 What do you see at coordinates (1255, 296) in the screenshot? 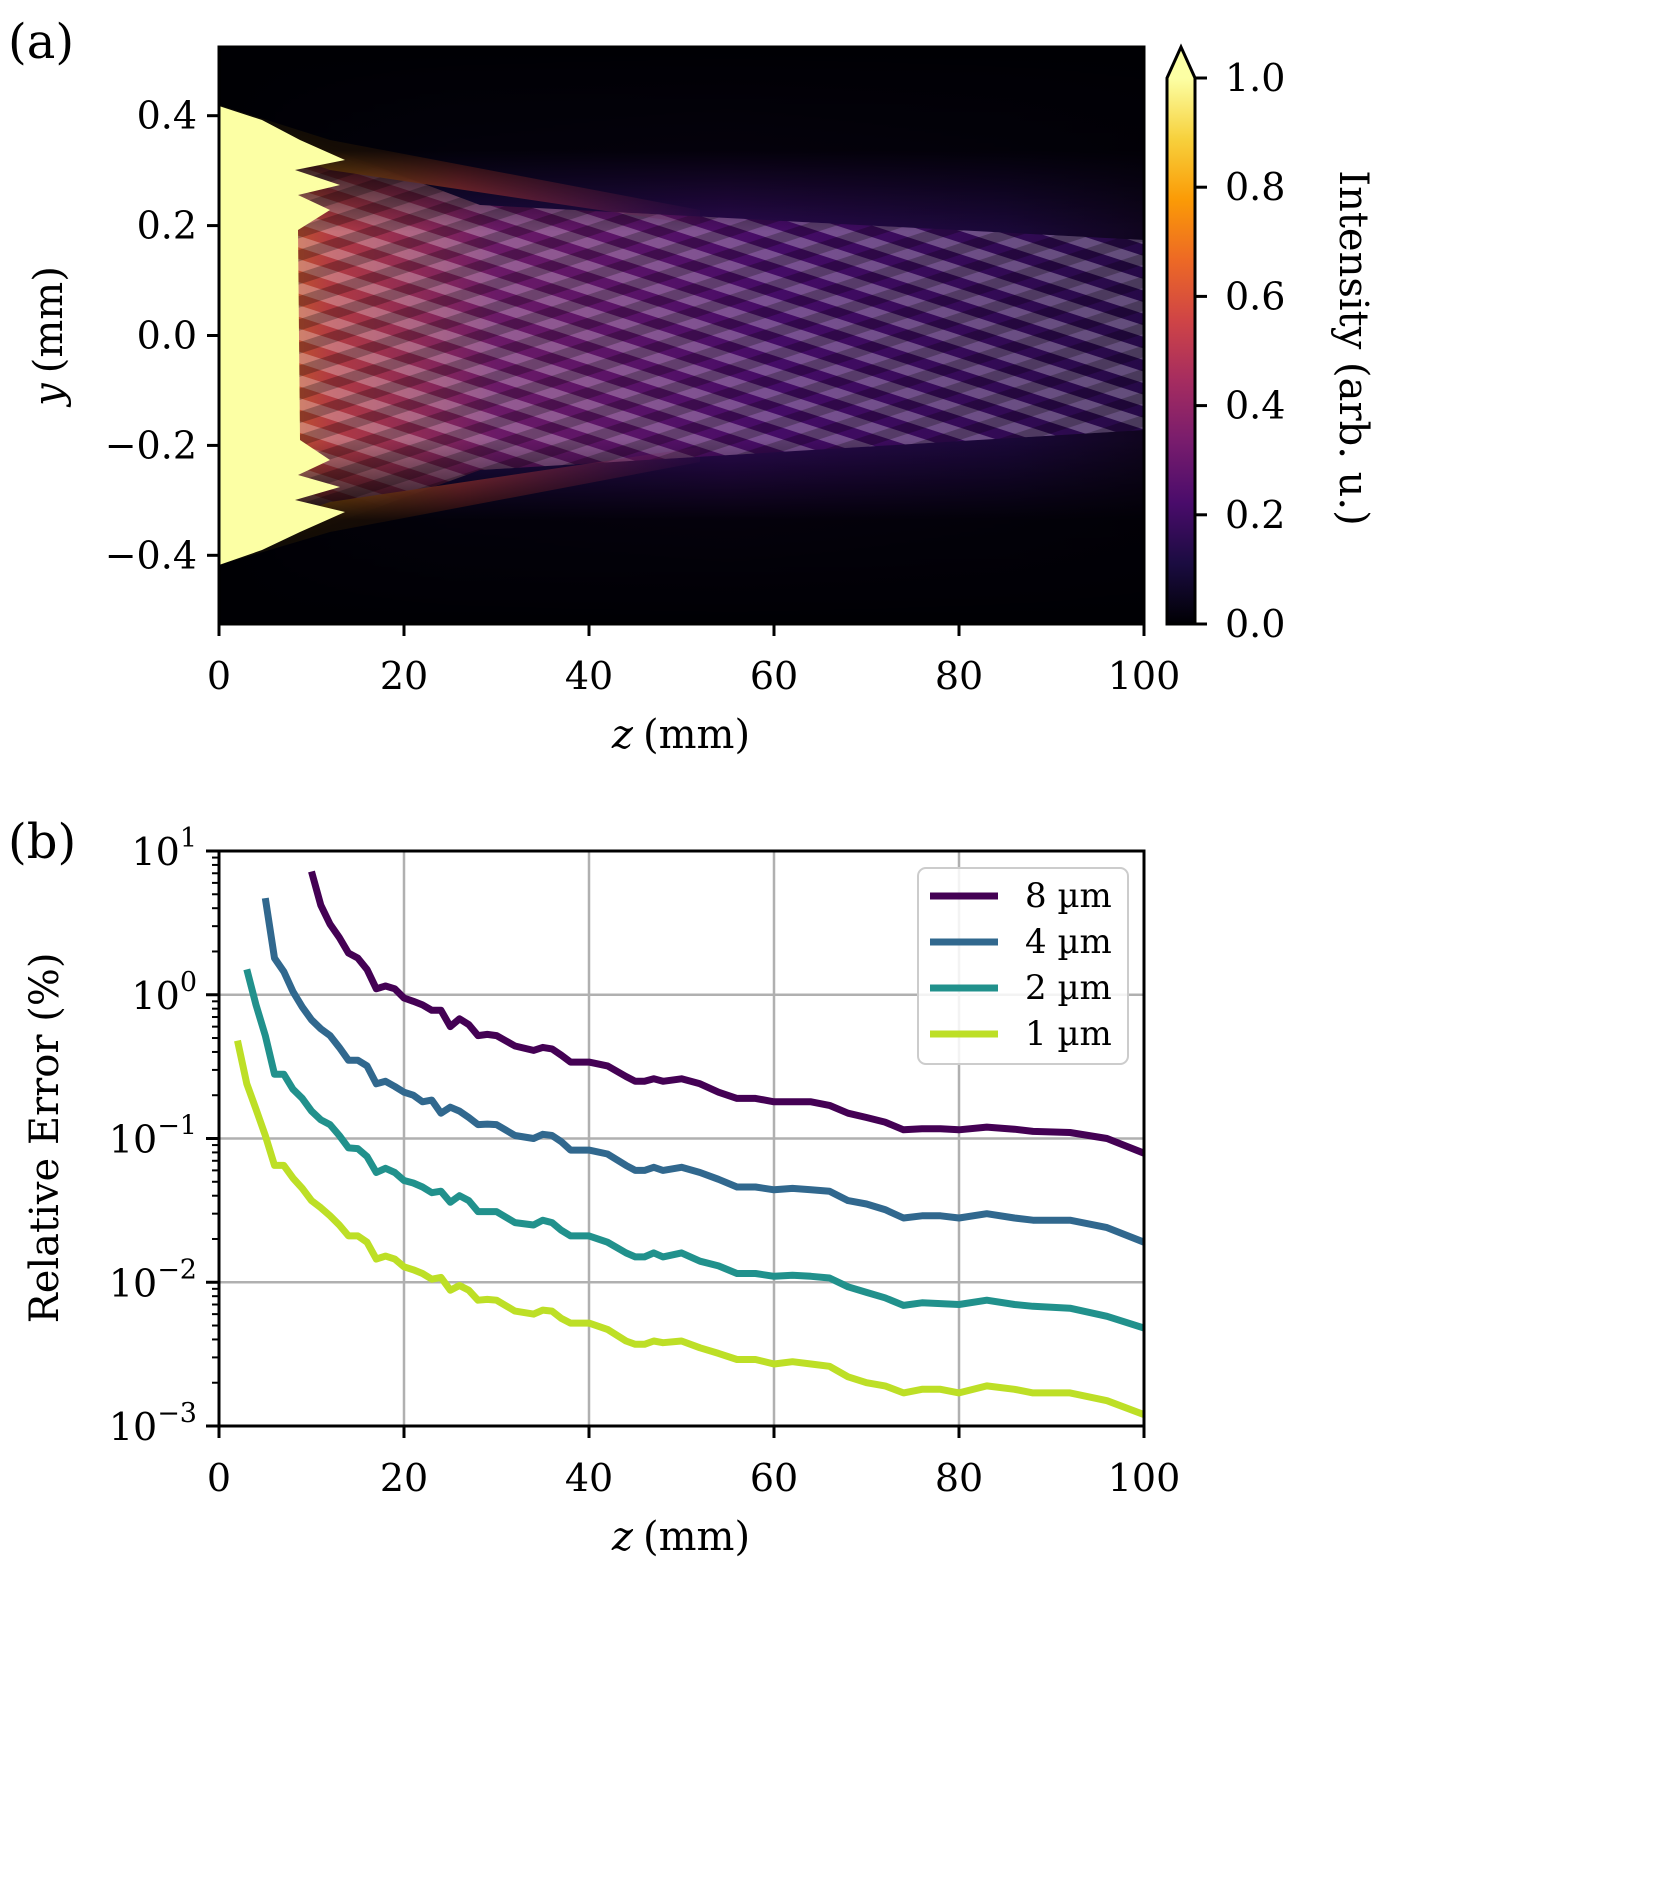
I see `colorbar-tick-label: 0.6` at bounding box center [1255, 296].